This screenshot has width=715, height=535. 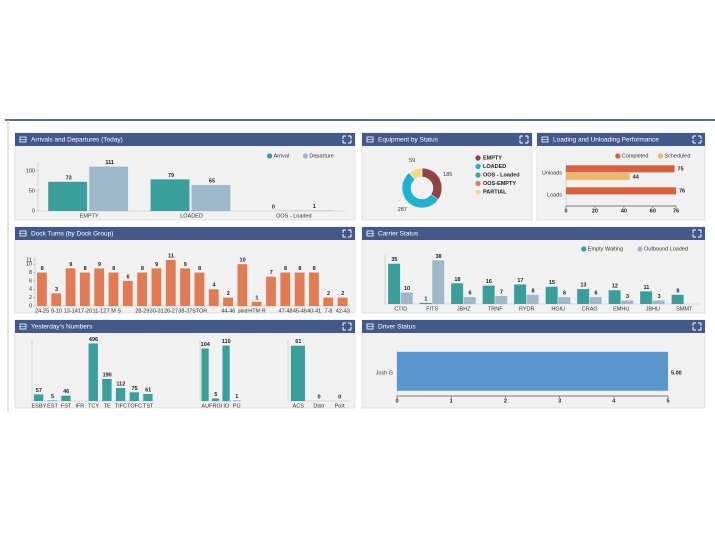 I want to click on value-label: 73, so click(x=69, y=178).